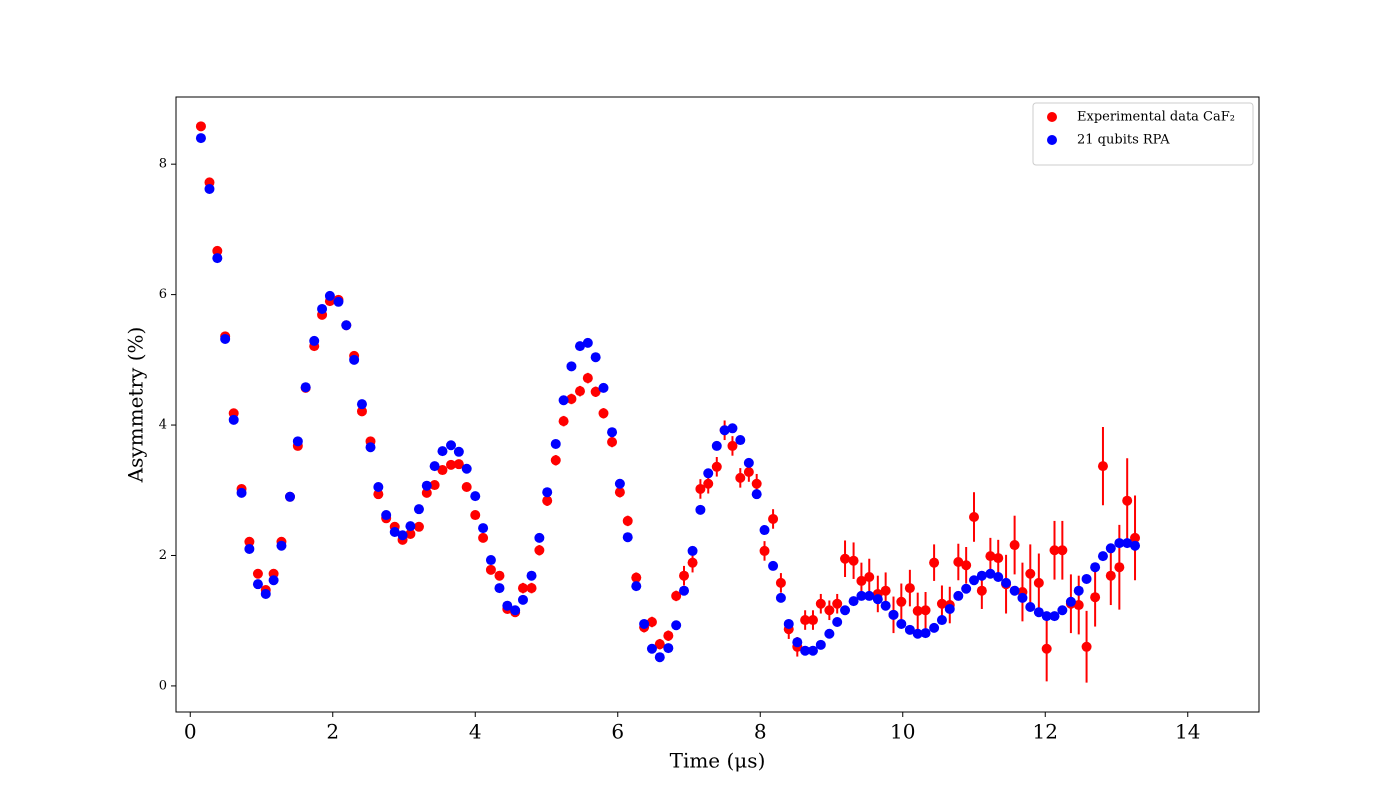 The height and width of the screenshot is (800, 1400). What do you see at coordinates (1123, 140) in the screenshot?
I see `legend-label: 21 qubits RPA` at bounding box center [1123, 140].